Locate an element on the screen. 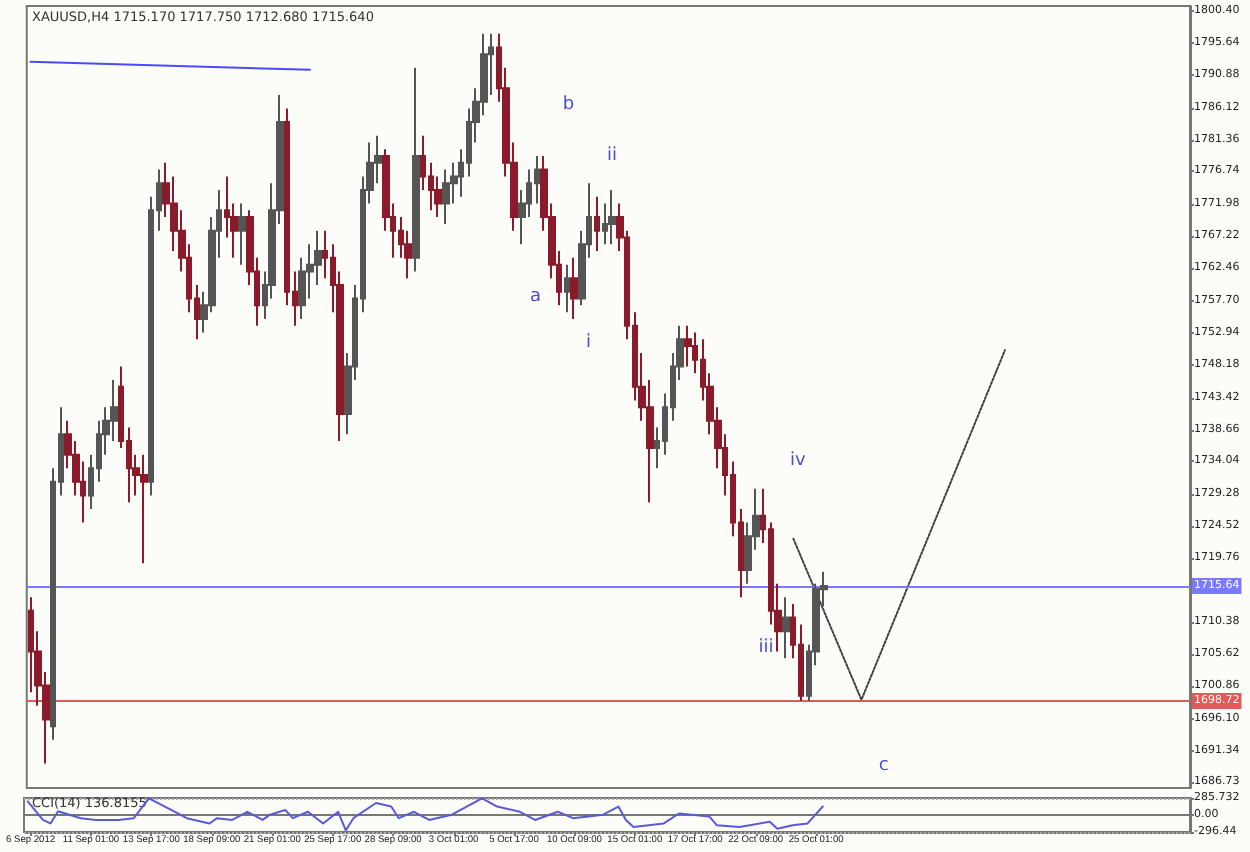 This screenshot has width=1250, height=852. annotation: i is located at coordinates (589, 343).